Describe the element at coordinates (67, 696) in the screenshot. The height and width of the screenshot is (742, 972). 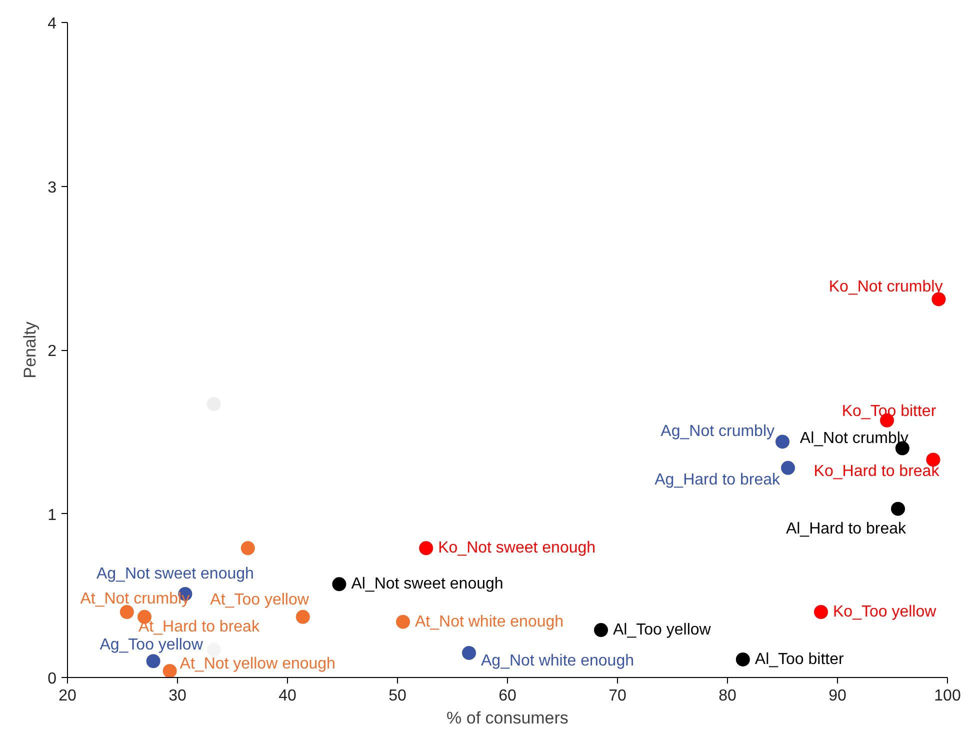
I see `x-tick-label: 20` at that location.